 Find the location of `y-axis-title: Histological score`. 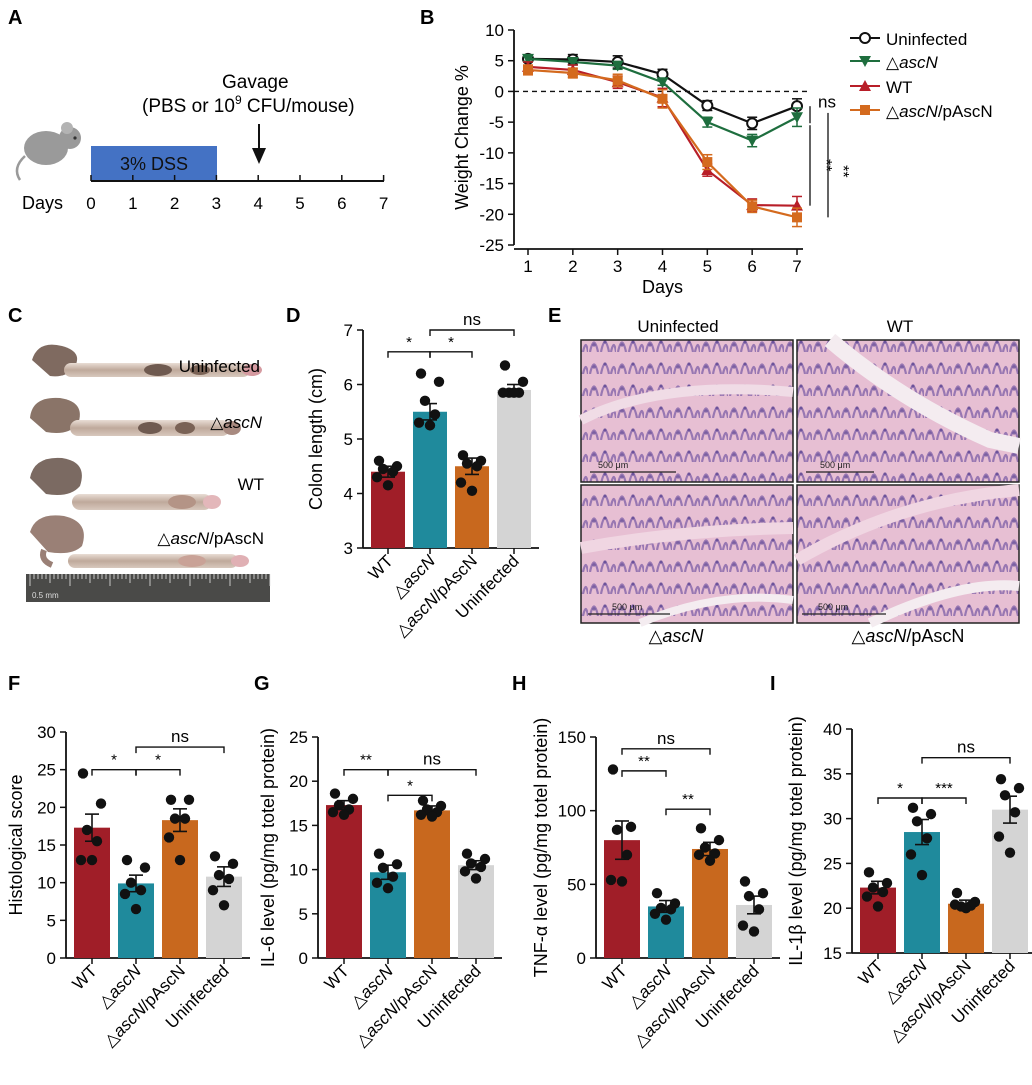

y-axis-title: Histological score is located at coordinates (16, 844).